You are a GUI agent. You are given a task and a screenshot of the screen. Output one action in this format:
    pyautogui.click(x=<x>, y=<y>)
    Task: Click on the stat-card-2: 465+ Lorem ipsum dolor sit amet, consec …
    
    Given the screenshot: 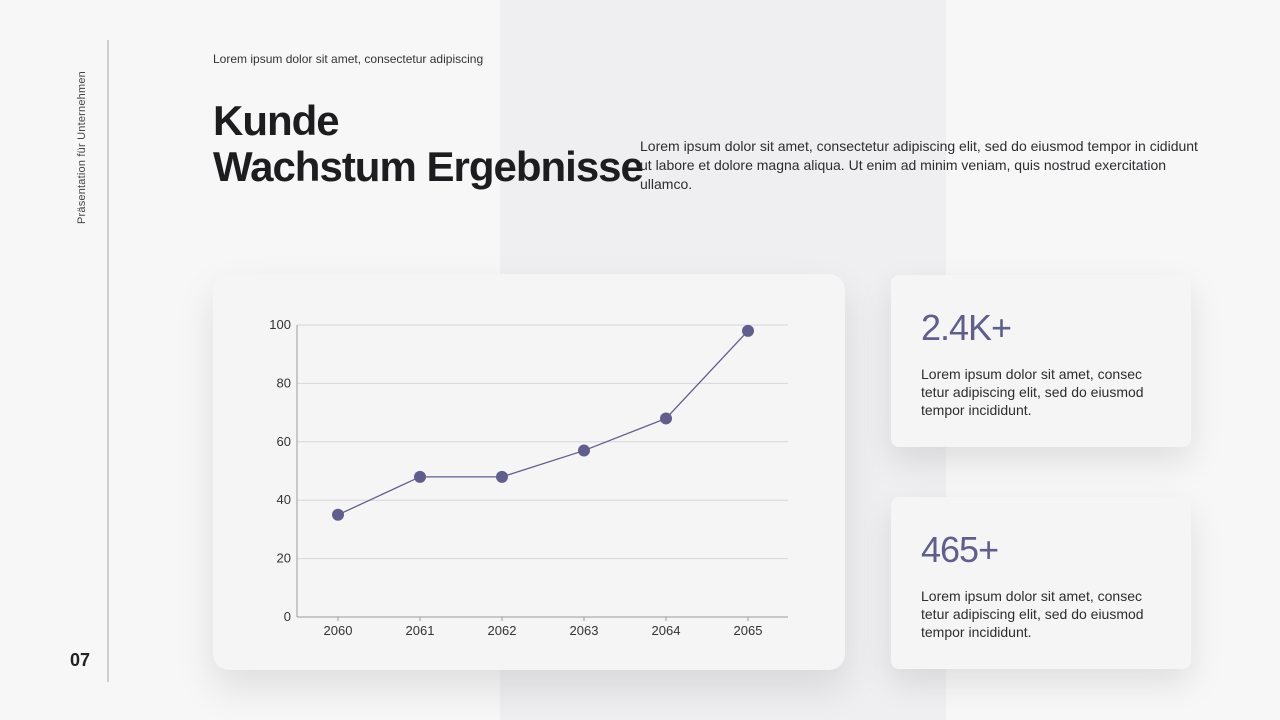 What is the action you would take?
    pyautogui.click(x=1041, y=583)
    